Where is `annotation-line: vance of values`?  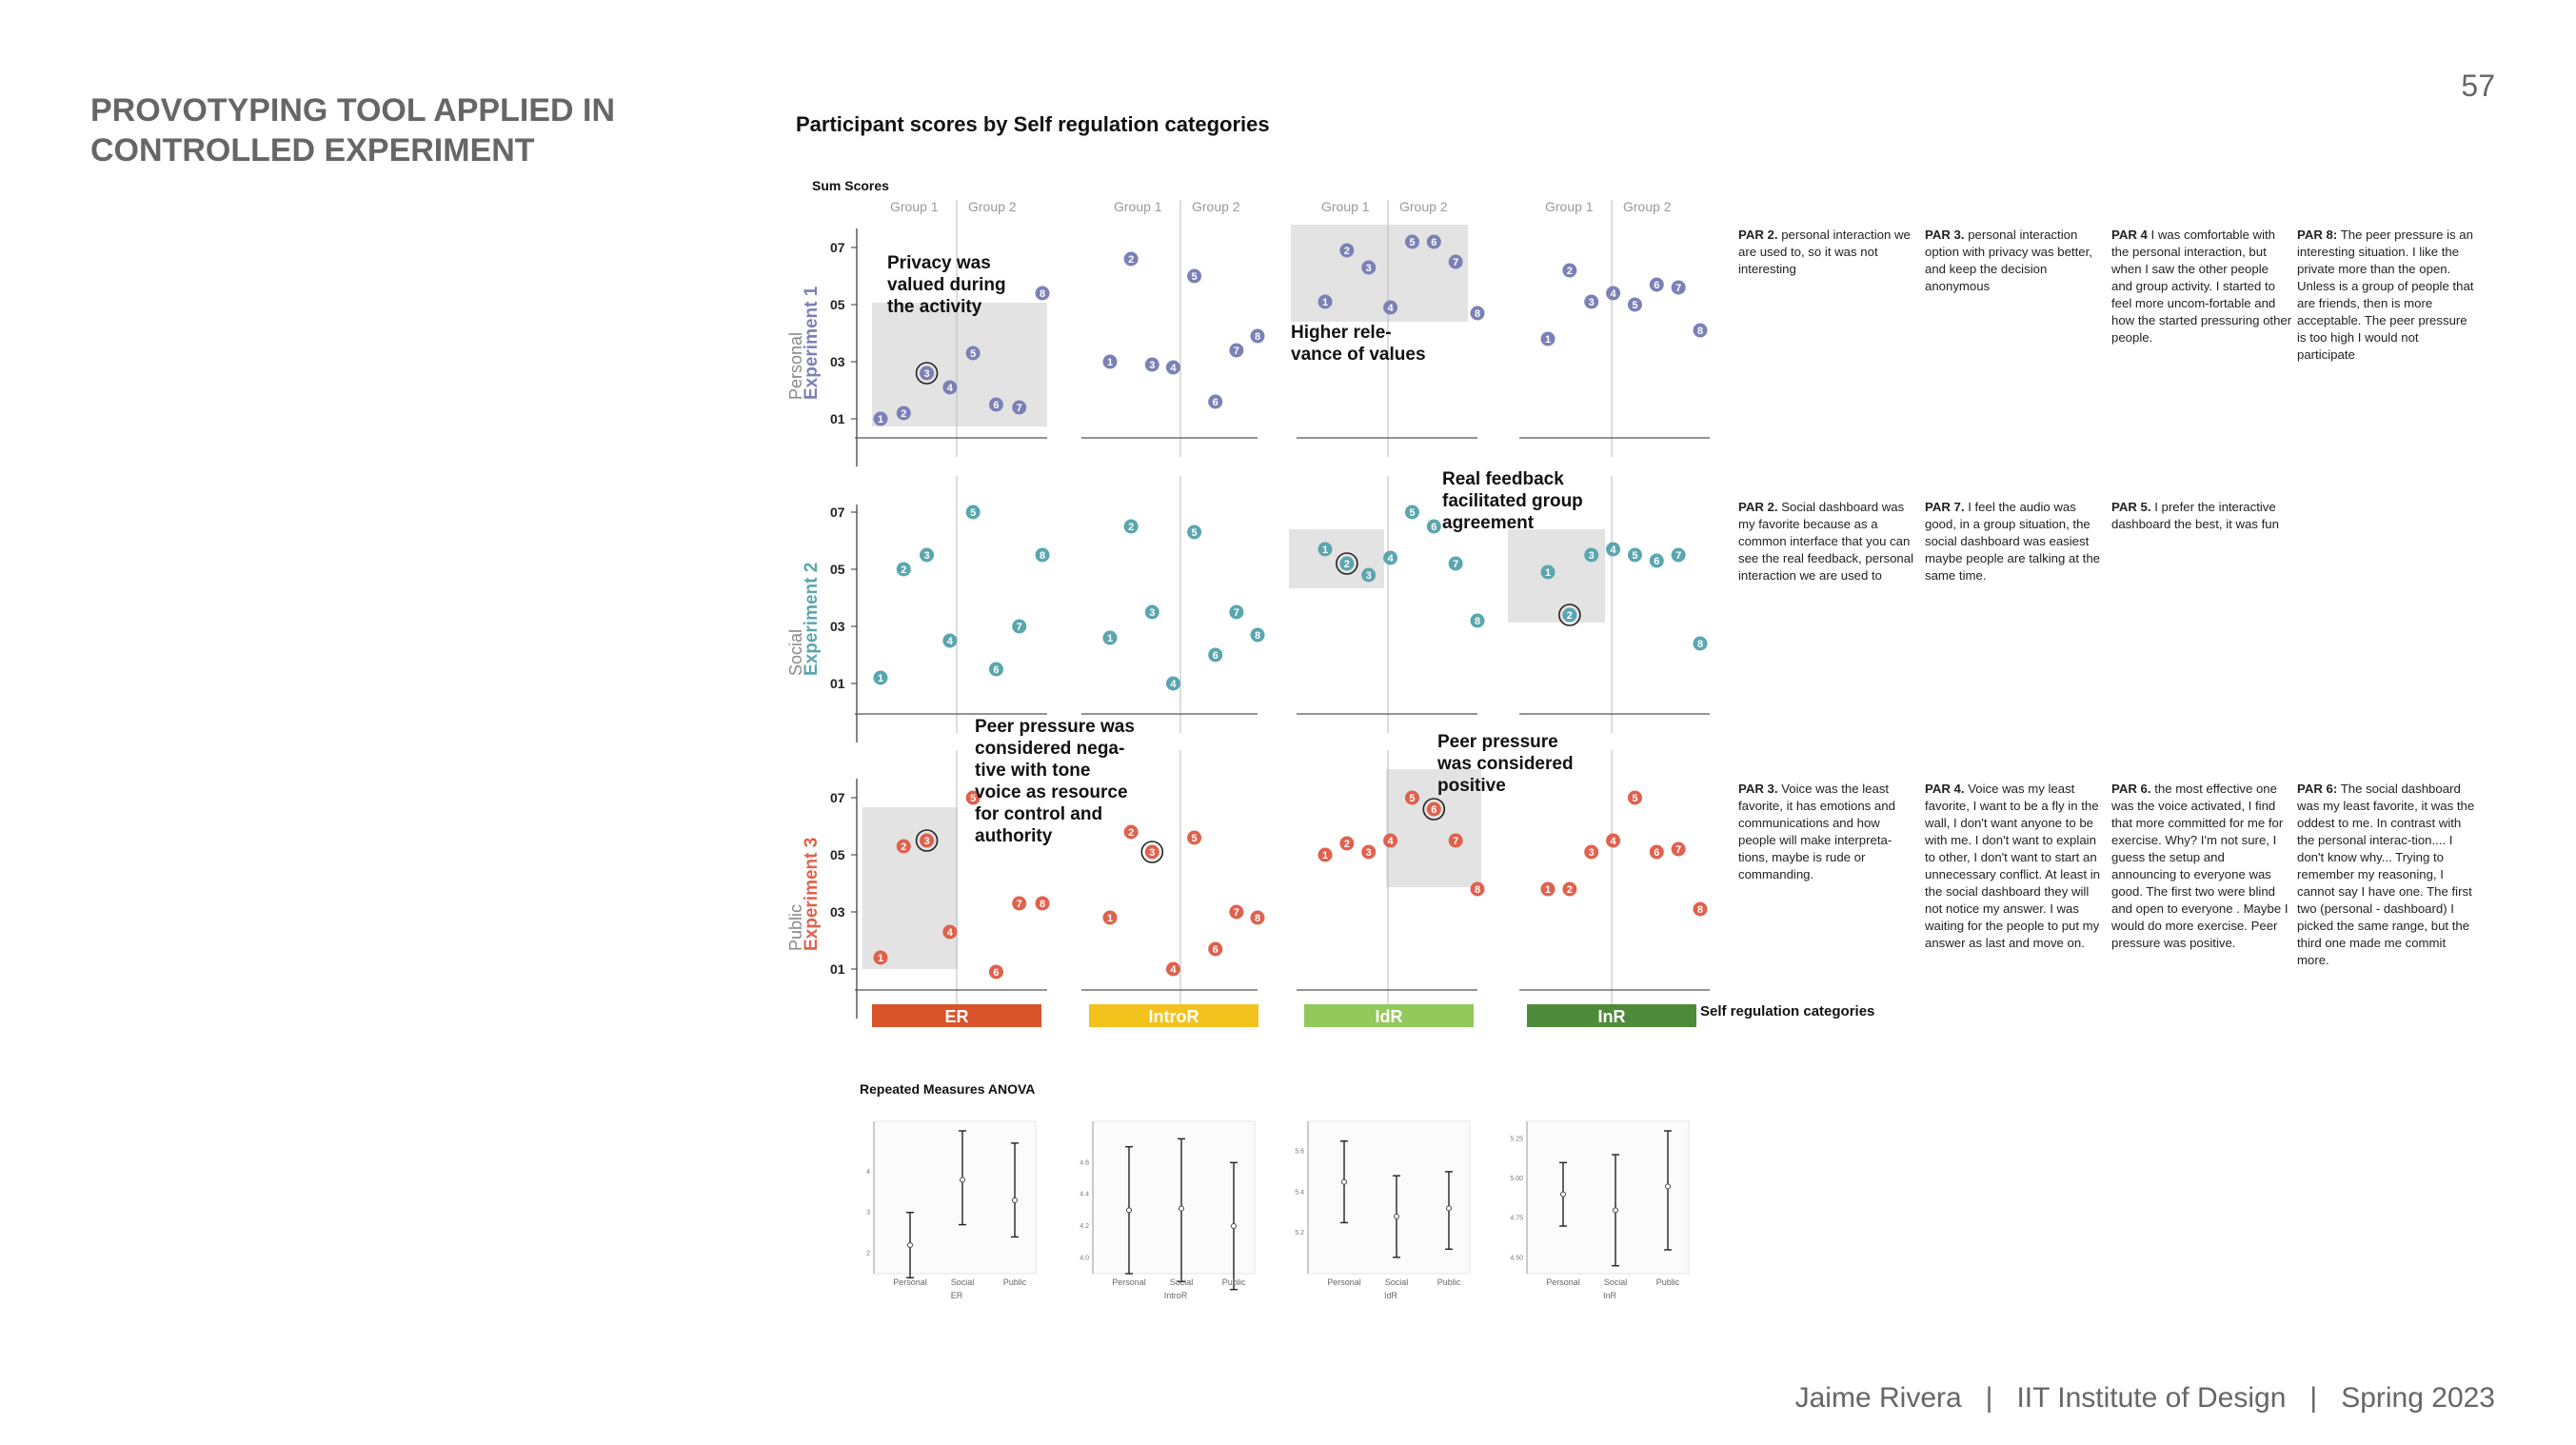 annotation-line: vance of values is located at coordinates (1358, 355).